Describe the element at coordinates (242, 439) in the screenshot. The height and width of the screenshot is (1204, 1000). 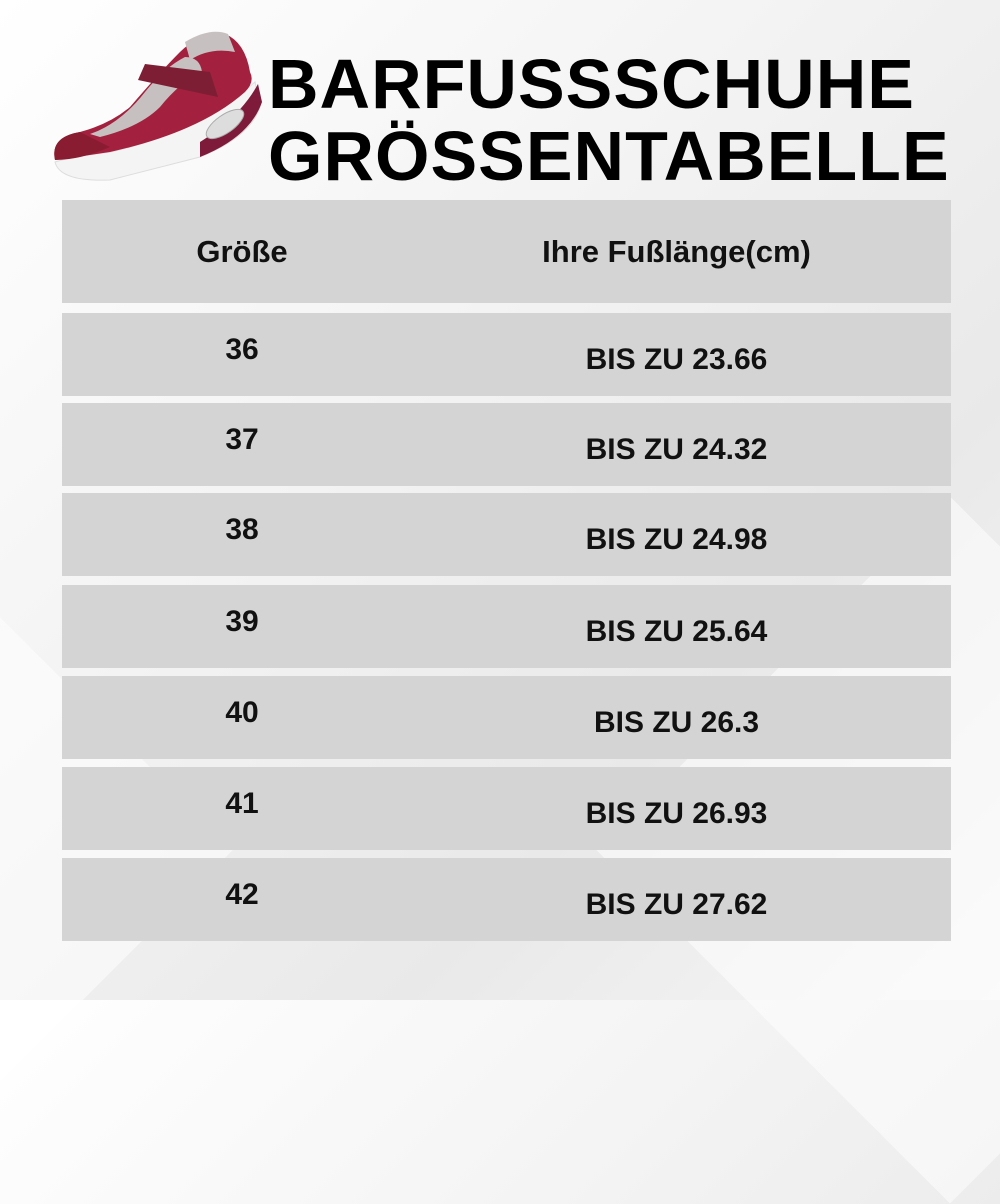
I see `size-cell: 37` at that location.